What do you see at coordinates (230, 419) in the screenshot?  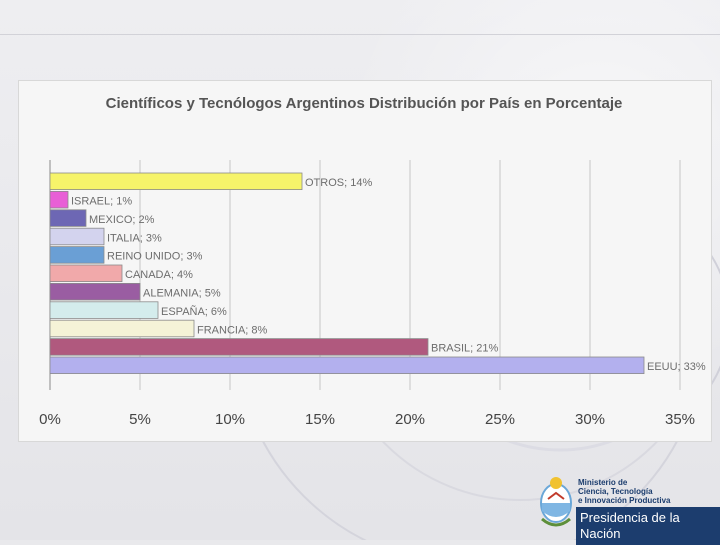 I see `x-tick-label: 10%` at bounding box center [230, 419].